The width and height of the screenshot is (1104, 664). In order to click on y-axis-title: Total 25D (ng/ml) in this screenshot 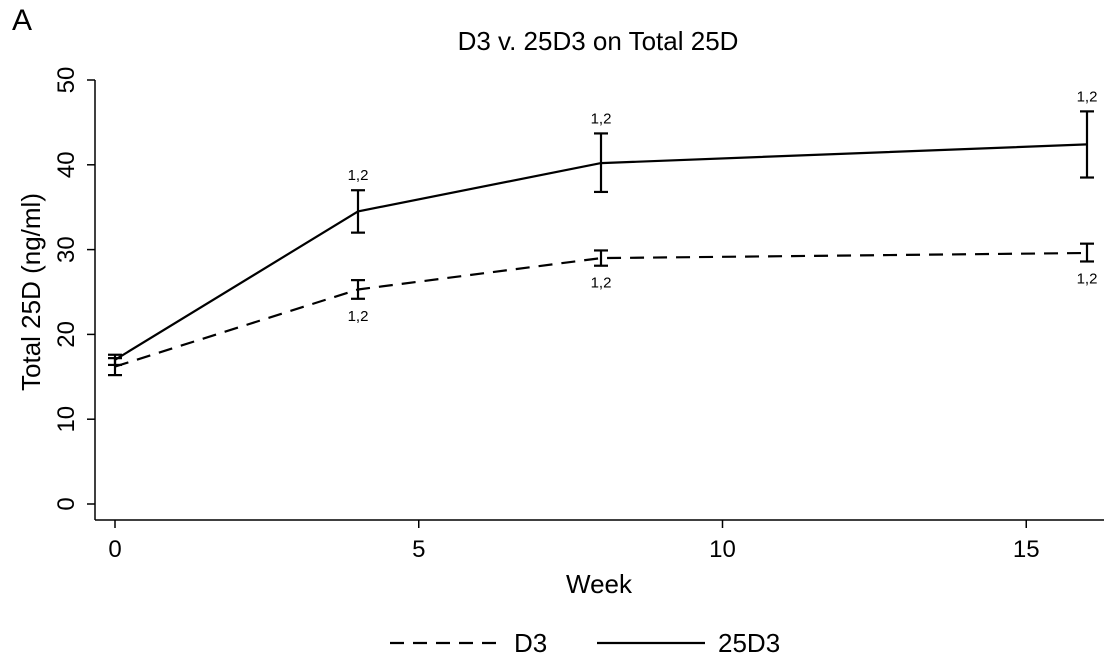, I will do `click(31, 292)`.